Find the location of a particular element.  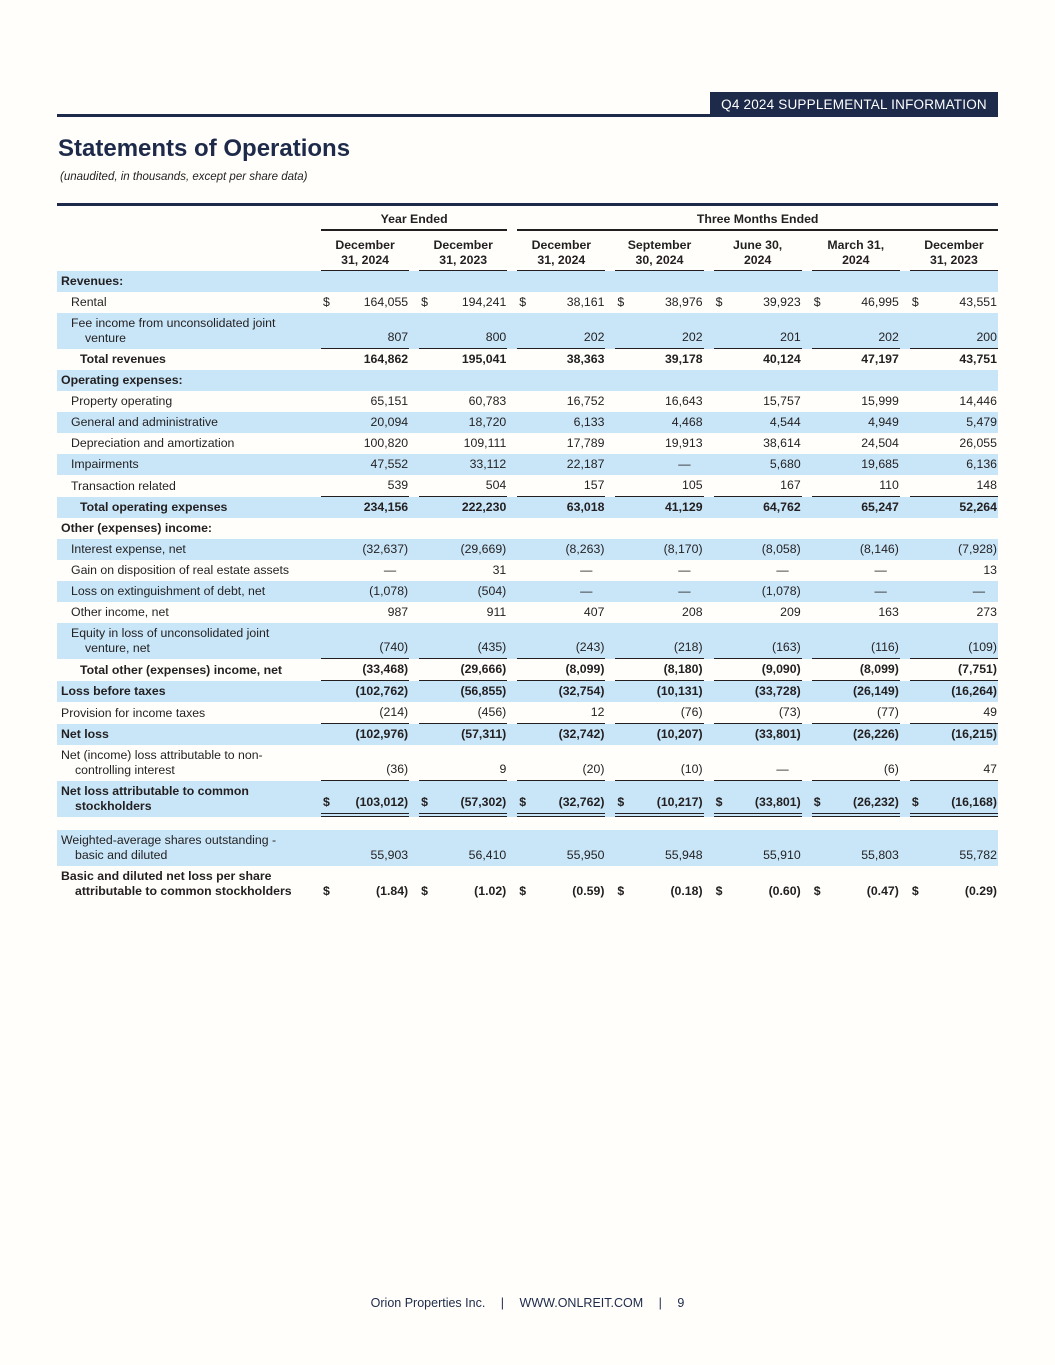

value-cellbox: (8,146) is located at coordinates (856, 549).